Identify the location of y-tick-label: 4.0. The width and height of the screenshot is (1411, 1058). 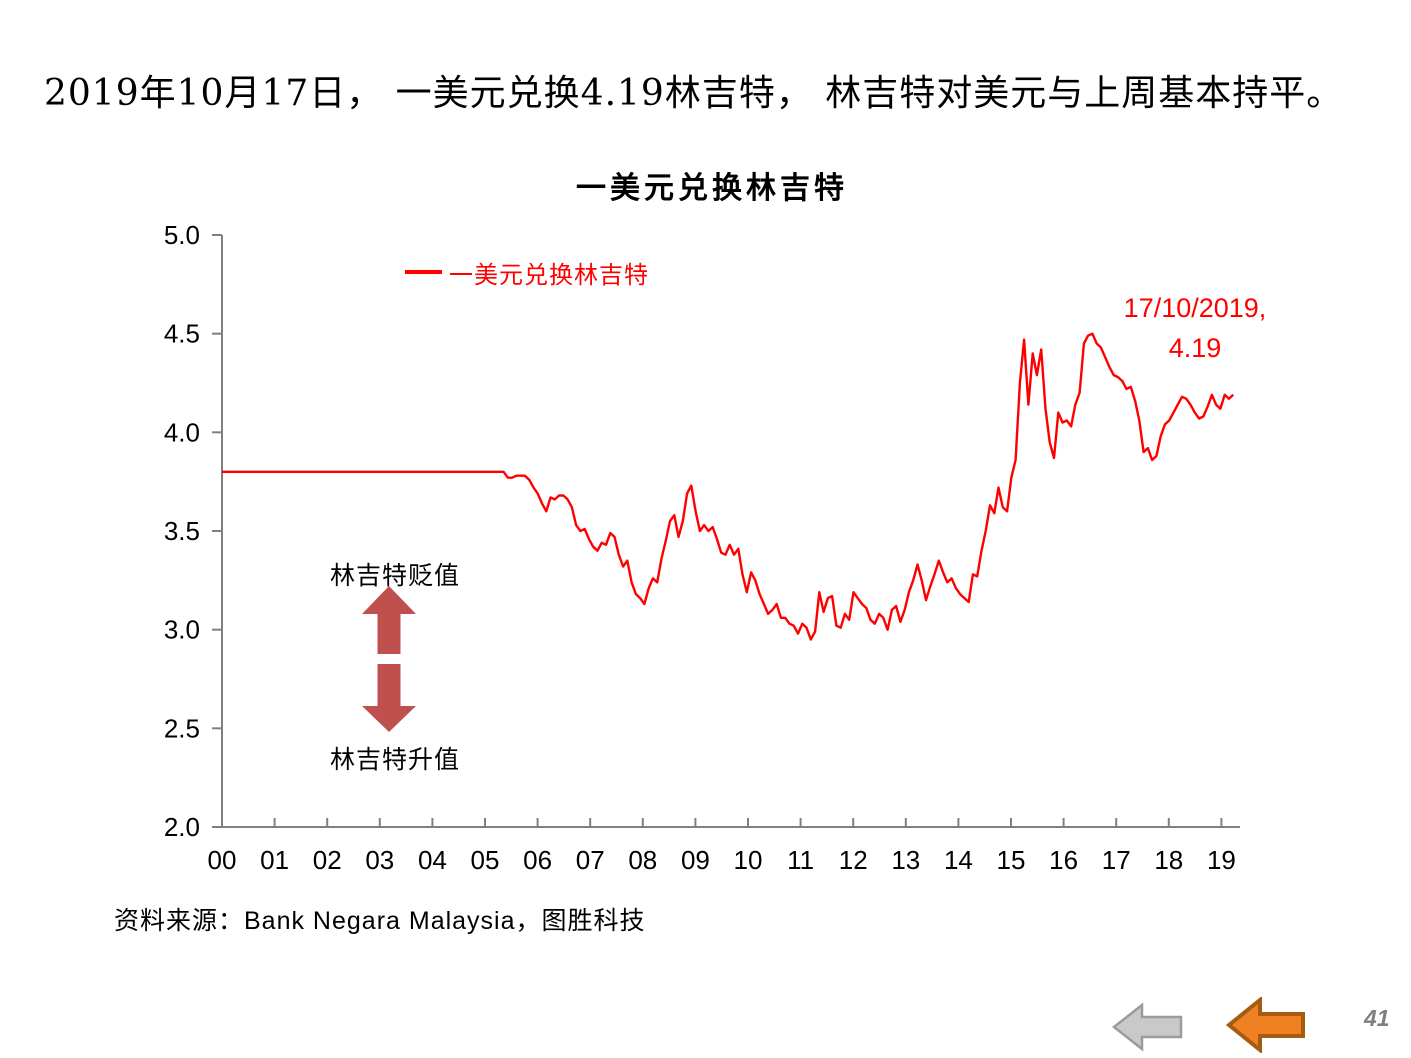
(182, 432).